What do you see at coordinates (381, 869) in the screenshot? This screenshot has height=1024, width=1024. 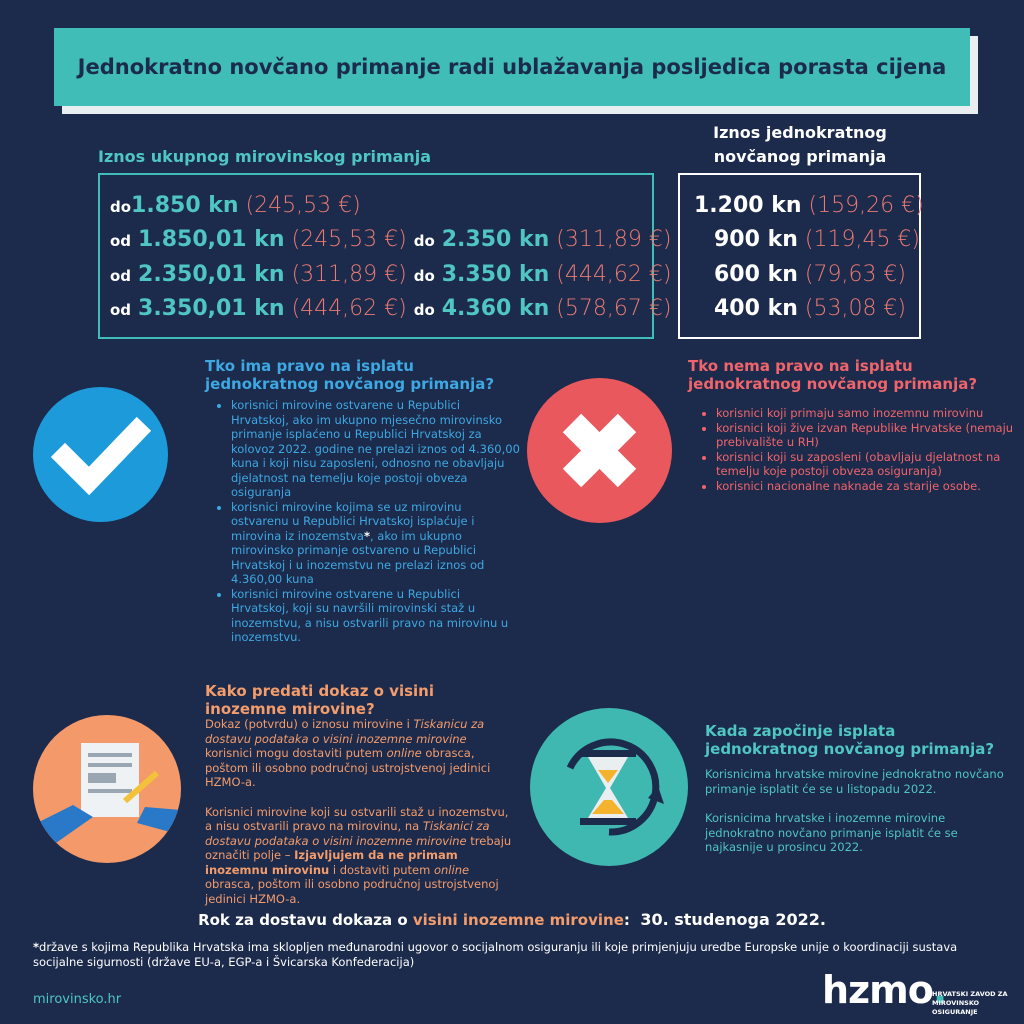 I see `text: i dostaviti putem` at bounding box center [381, 869].